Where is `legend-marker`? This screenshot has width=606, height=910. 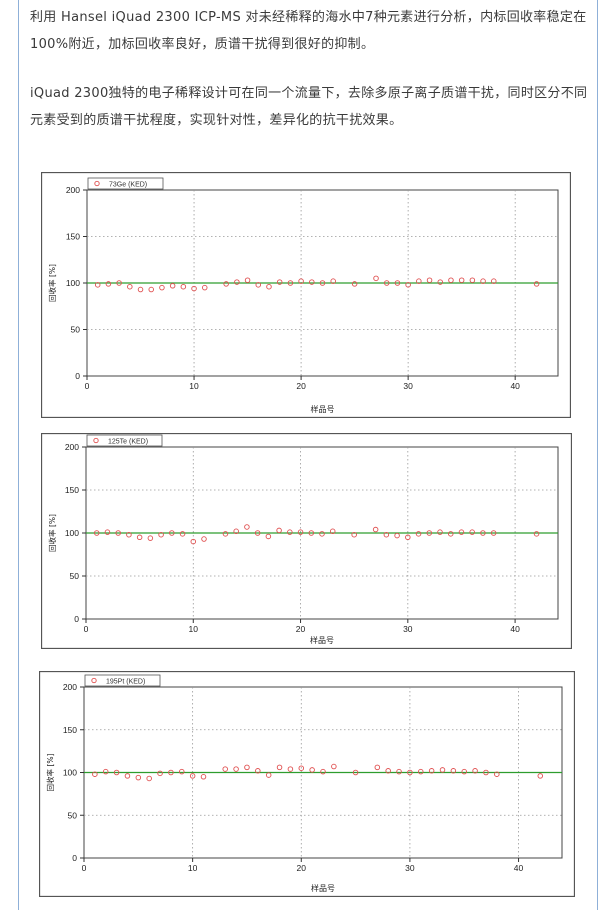 legend-marker is located at coordinates (97, 183).